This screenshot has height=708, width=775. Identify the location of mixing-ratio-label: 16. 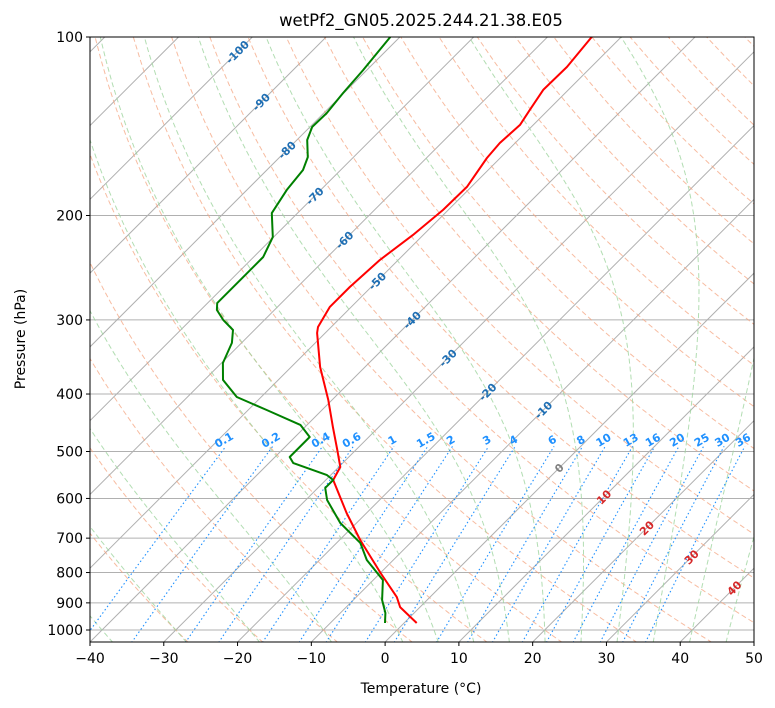
(653, 440).